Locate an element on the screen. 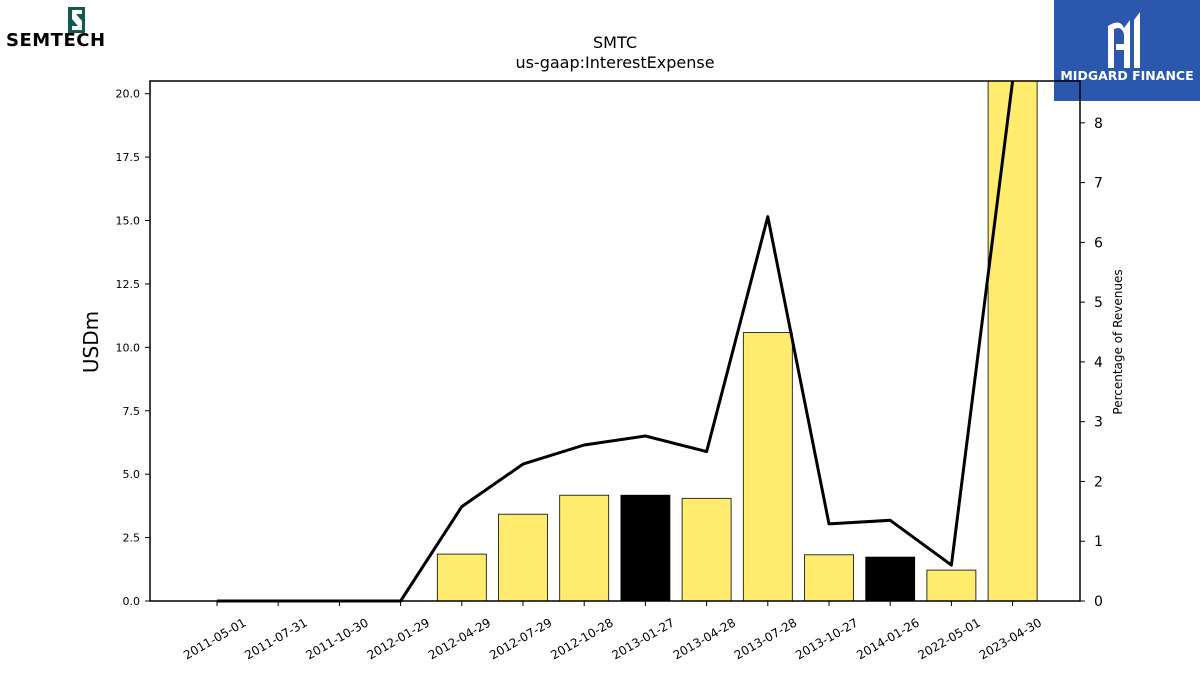 This screenshot has height=675, width=1200. company-logo-mark is located at coordinates (76, 20).